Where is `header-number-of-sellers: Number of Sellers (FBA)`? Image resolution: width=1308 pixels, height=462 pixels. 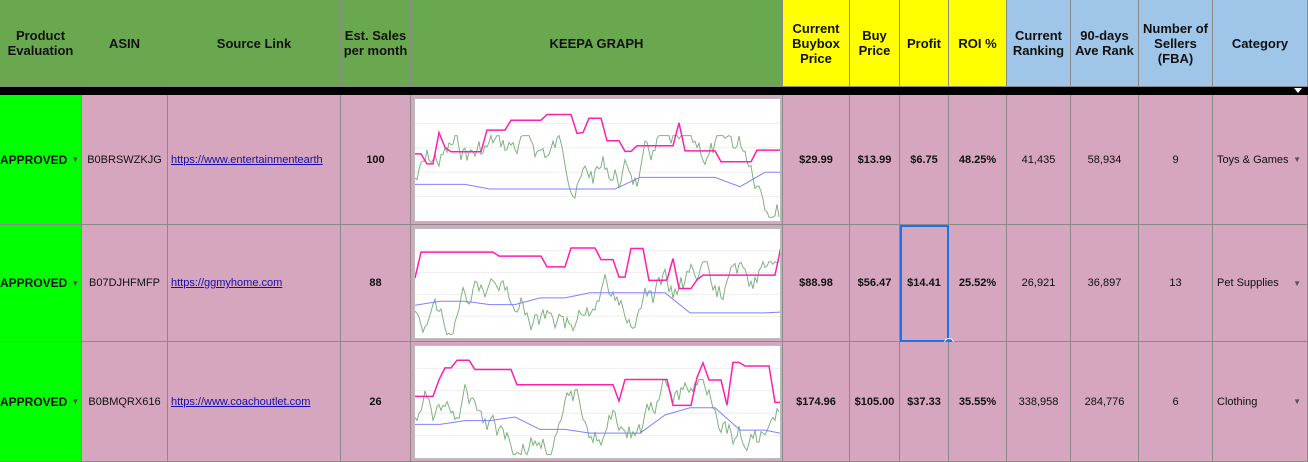
header-number-of-sellers: Number of Sellers (FBA) is located at coordinates (1176, 43).